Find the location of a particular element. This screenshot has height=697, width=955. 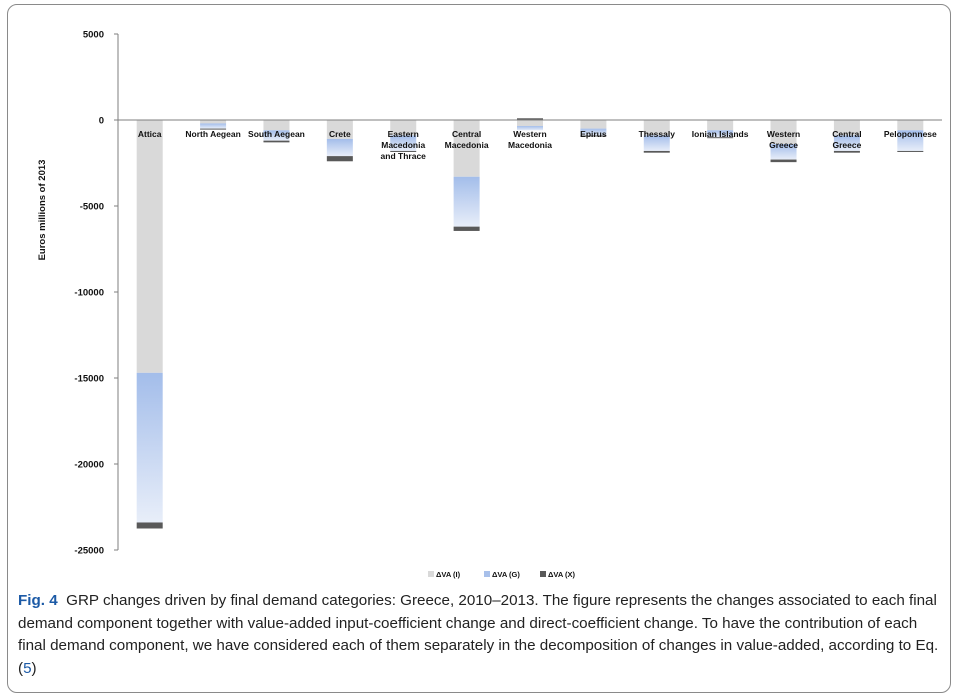

category-label: Central Macedonia is located at coordinates (467, 139).